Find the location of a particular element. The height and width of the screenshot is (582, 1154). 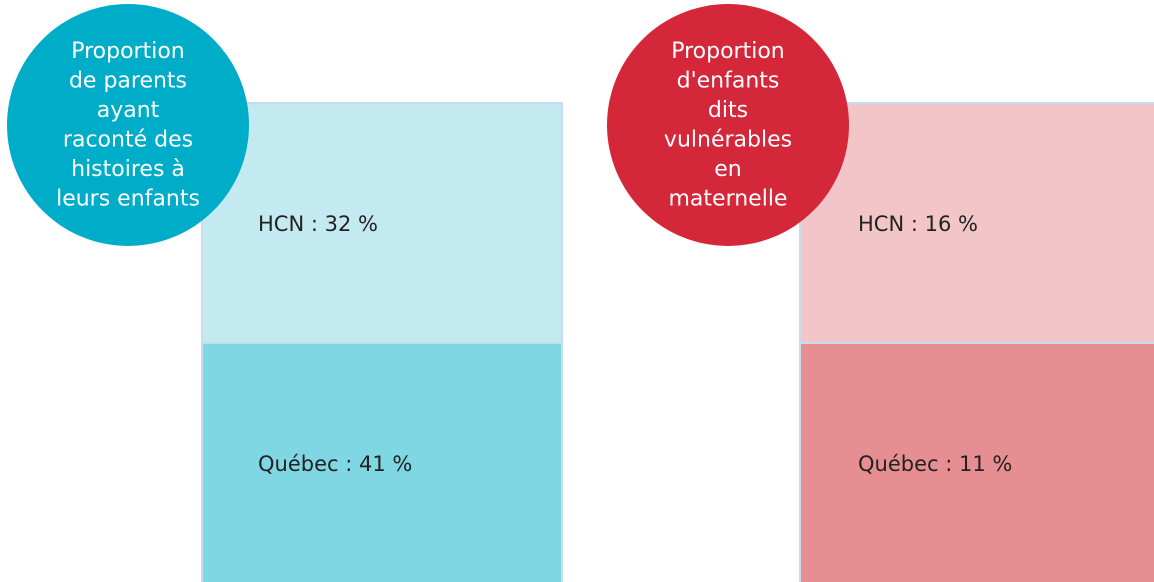

box-label: HCN : 16 % is located at coordinates (918, 224).